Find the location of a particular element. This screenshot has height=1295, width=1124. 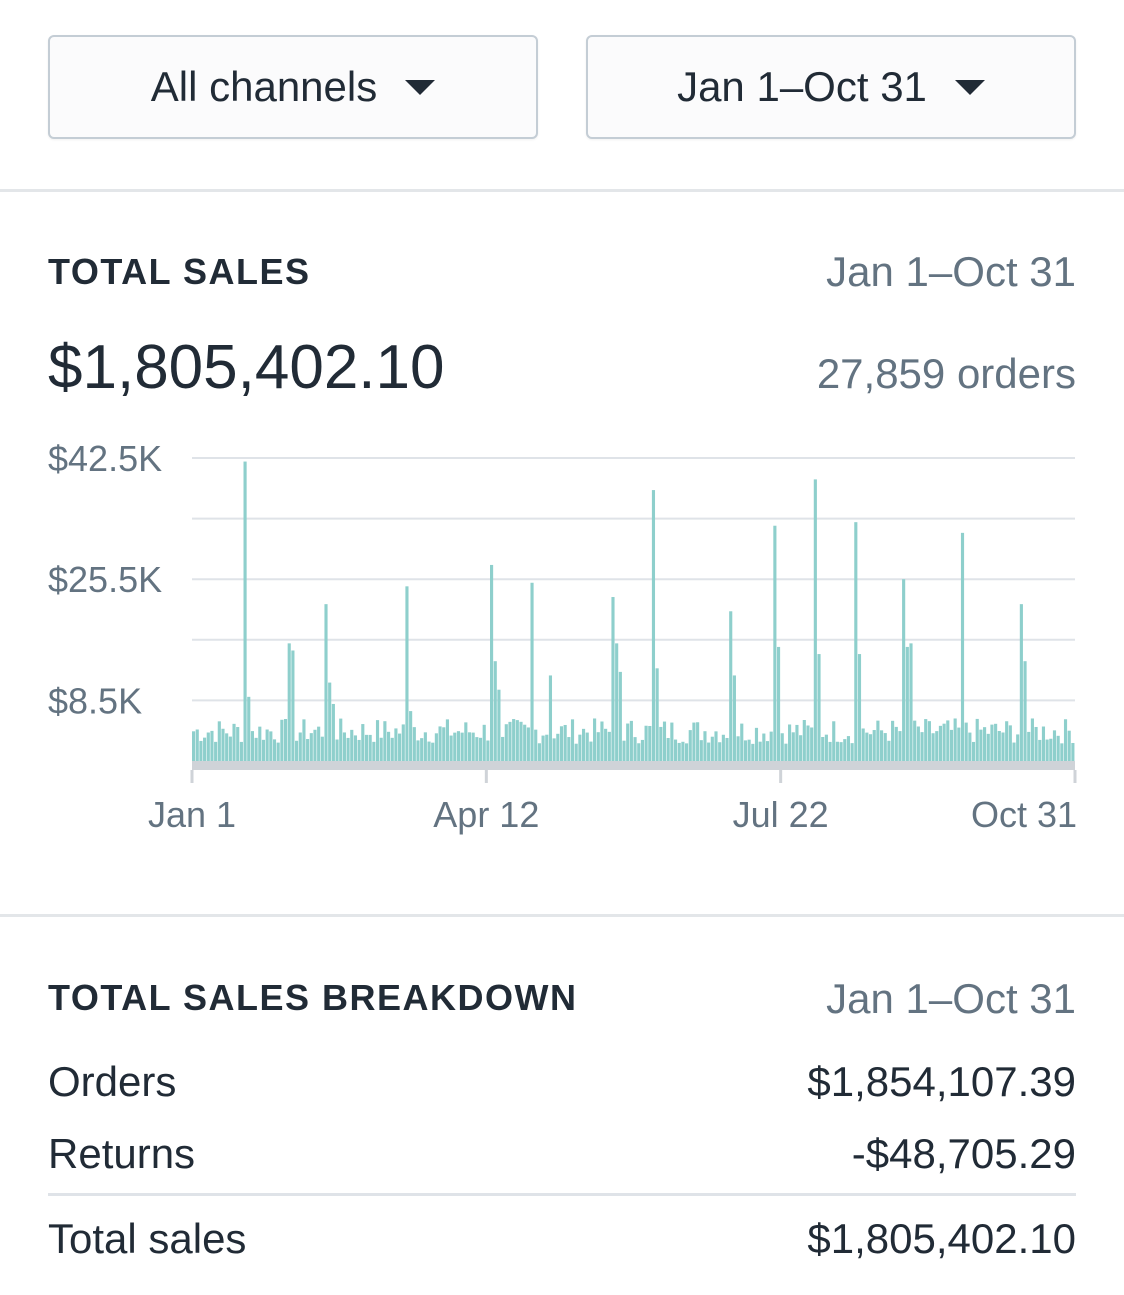

breakdown-orders-value: $1,854,107.39 is located at coordinates (941, 1081).